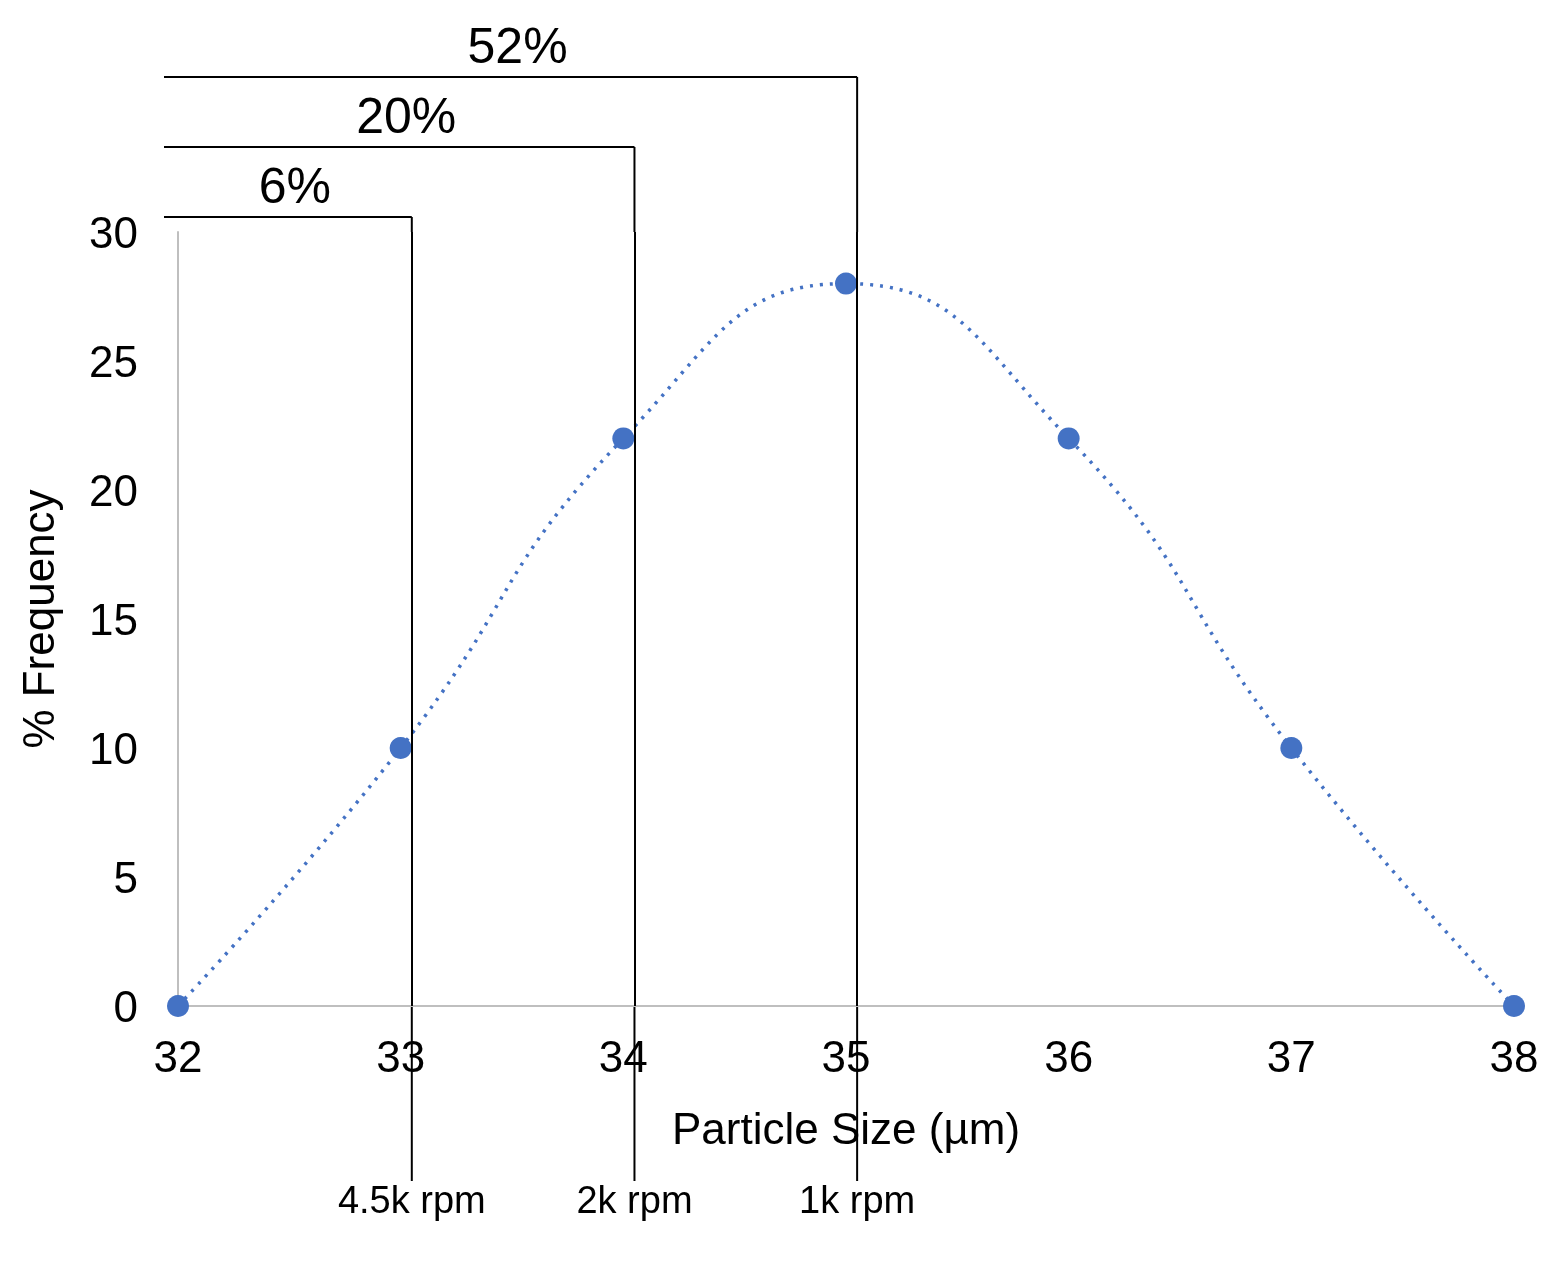  What do you see at coordinates (113, 232) in the screenshot?
I see `y-tick-label: 30` at bounding box center [113, 232].